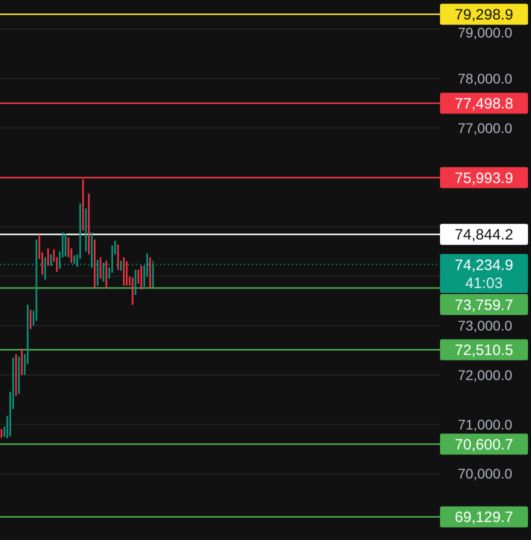  What do you see at coordinates (485, 78) in the screenshot?
I see `y-tick-label: 78,000.0` at bounding box center [485, 78].